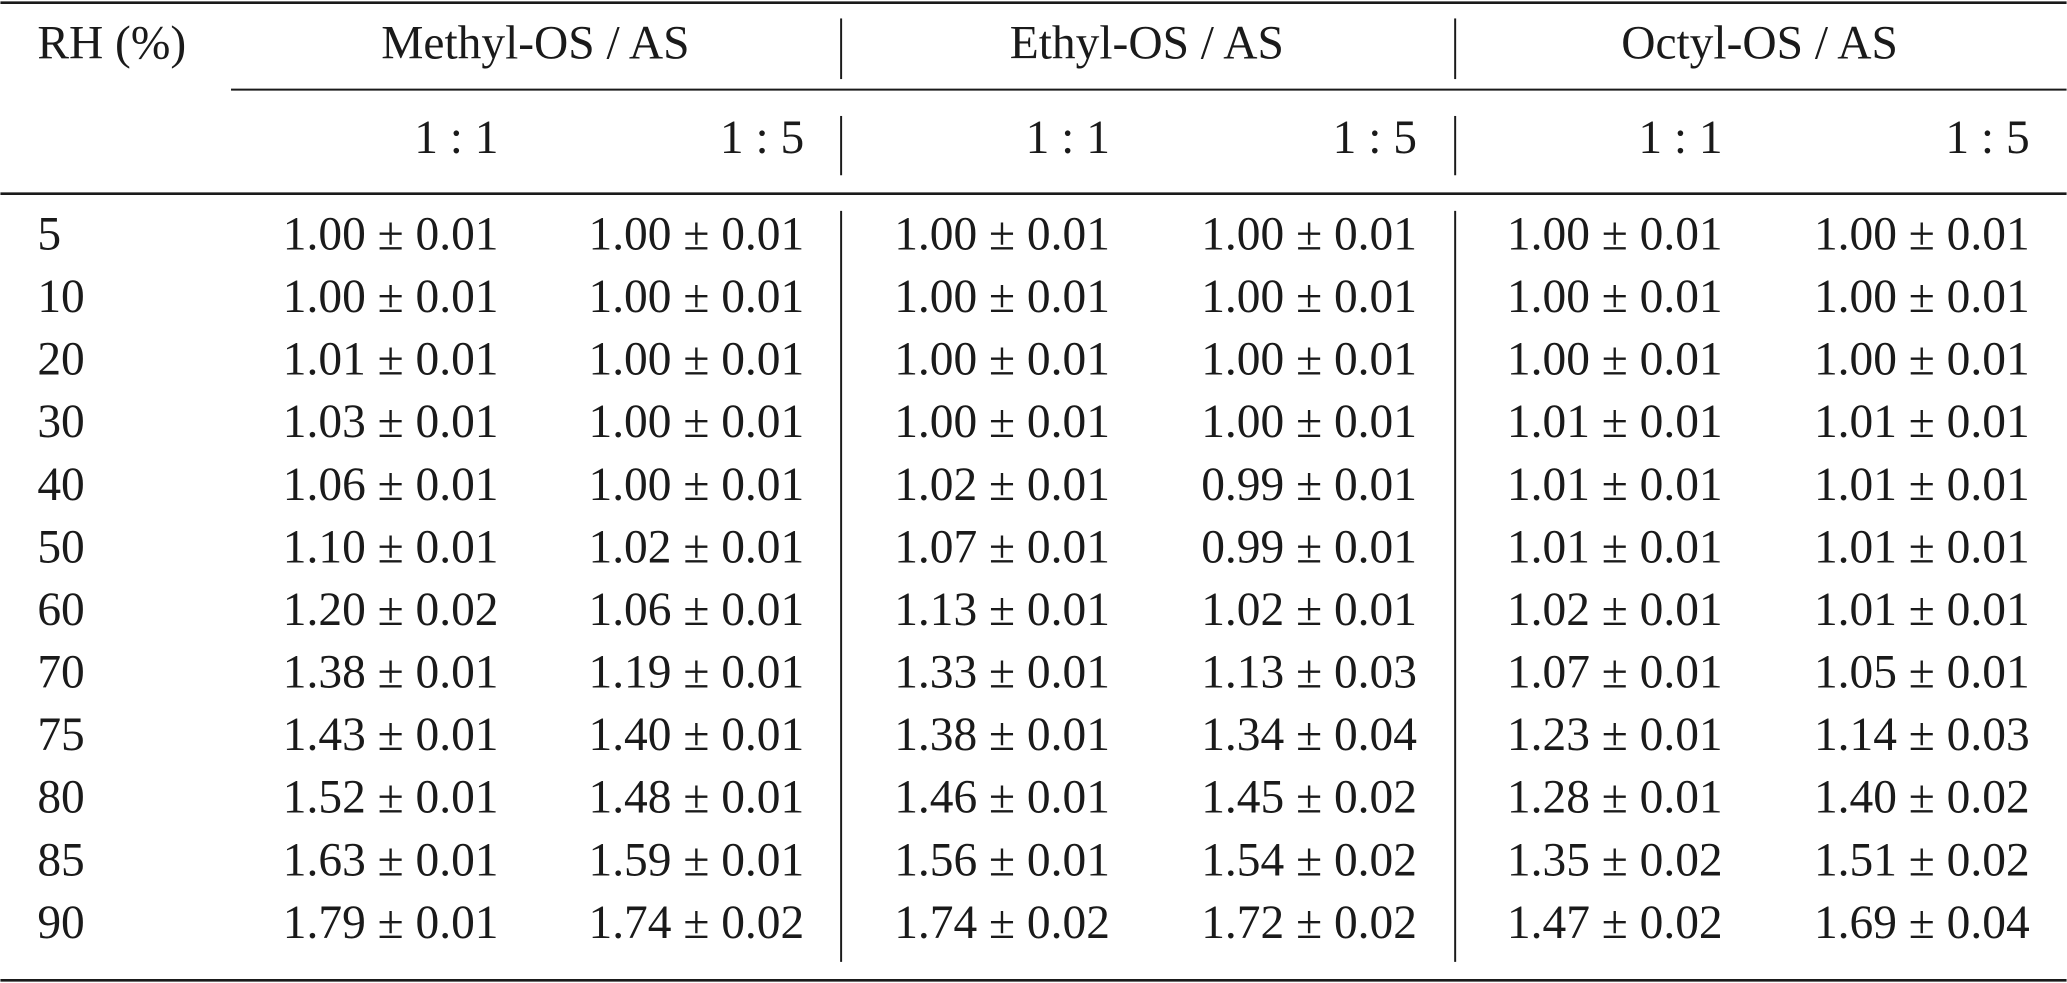 The width and height of the screenshot is (2067, 983). What do you see at coordinates (60, 297) in the screenshot?
I see `rh-cell: 10` at bounding box center [60, 297].